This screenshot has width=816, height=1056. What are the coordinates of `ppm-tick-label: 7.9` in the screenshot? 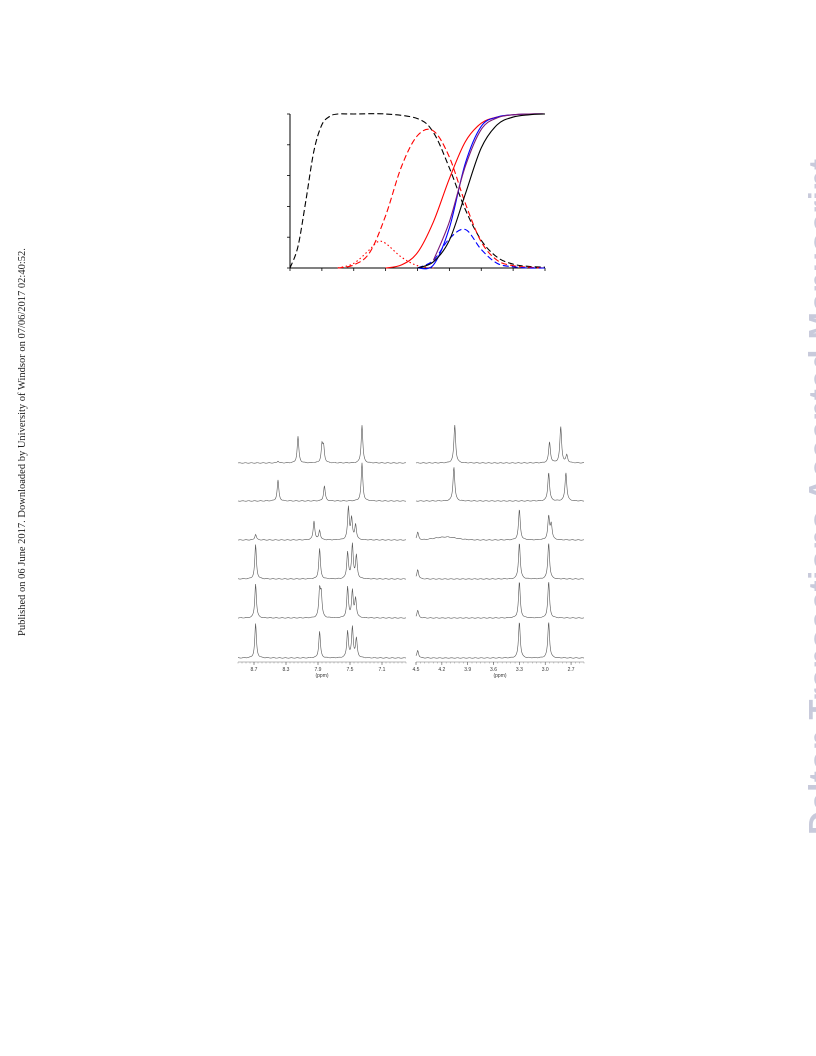 It's located at (318, 670).